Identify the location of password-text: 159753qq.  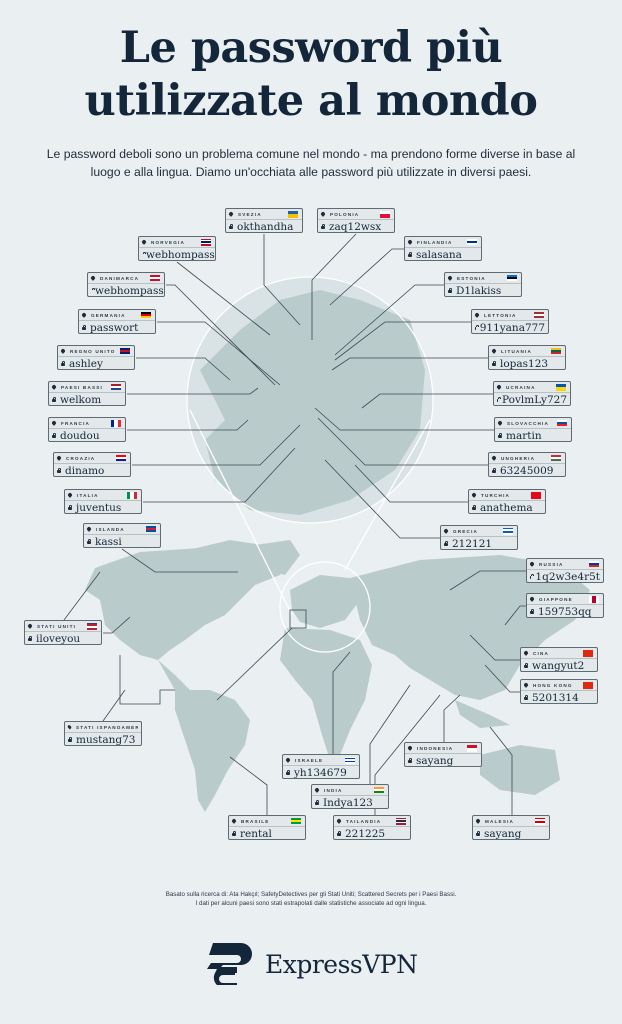
(565, 612).